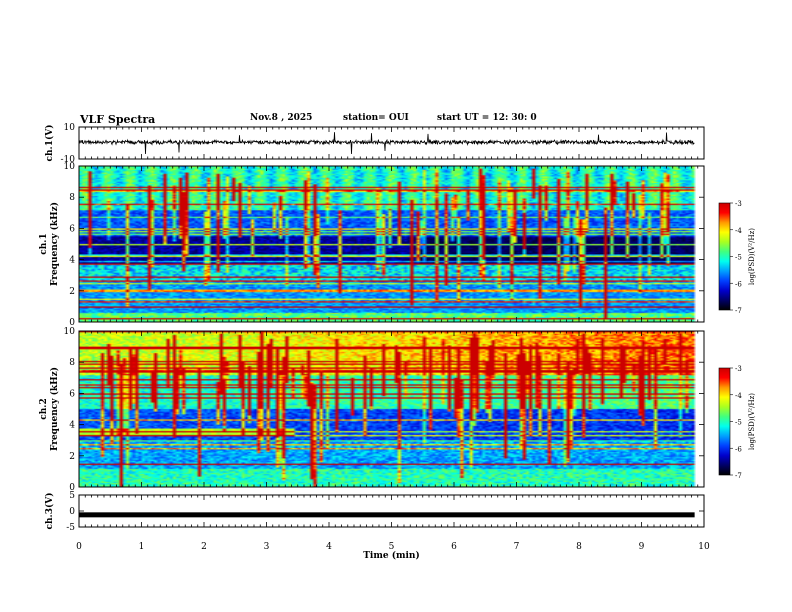  I want to click on ch1-spectrogram-ylabel-frequency: Frequency (kHz), so click(54, 244).